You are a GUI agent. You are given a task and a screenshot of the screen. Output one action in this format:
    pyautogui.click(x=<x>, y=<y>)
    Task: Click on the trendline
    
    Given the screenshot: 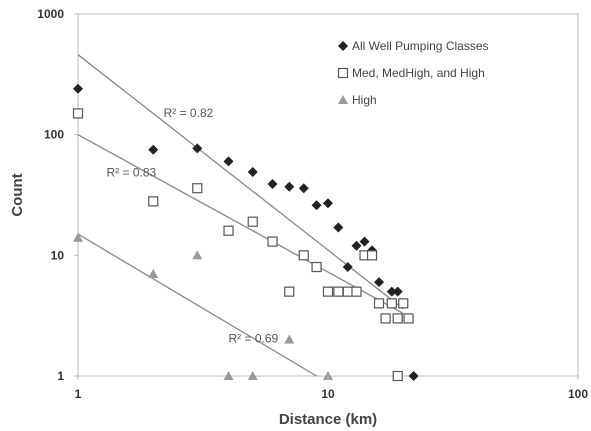 What is the action you would take?
    pyautogui.click(x=197, y=305)
    